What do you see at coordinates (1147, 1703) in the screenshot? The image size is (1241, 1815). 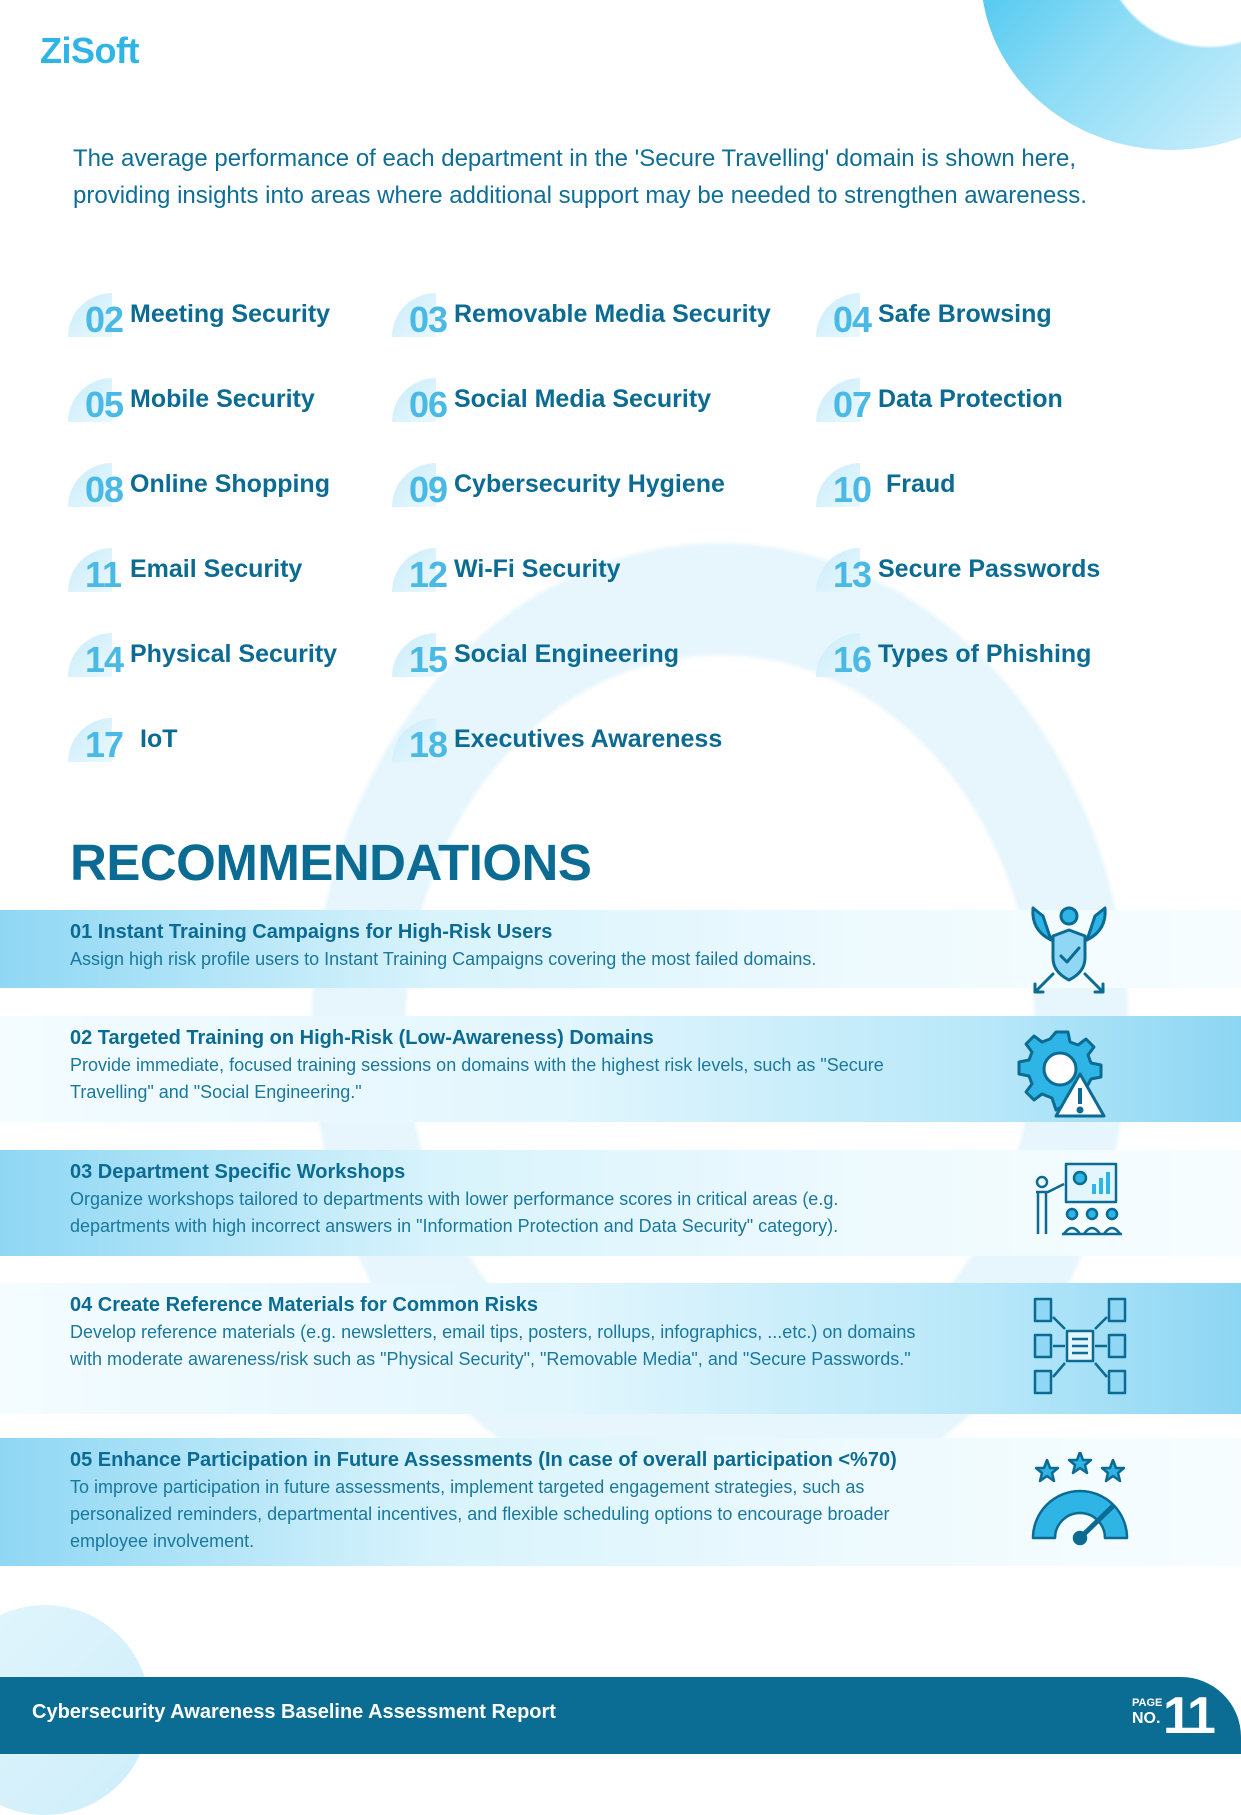 I see `page-label-line1: PAGE` at bounding box center [1147, 1703].